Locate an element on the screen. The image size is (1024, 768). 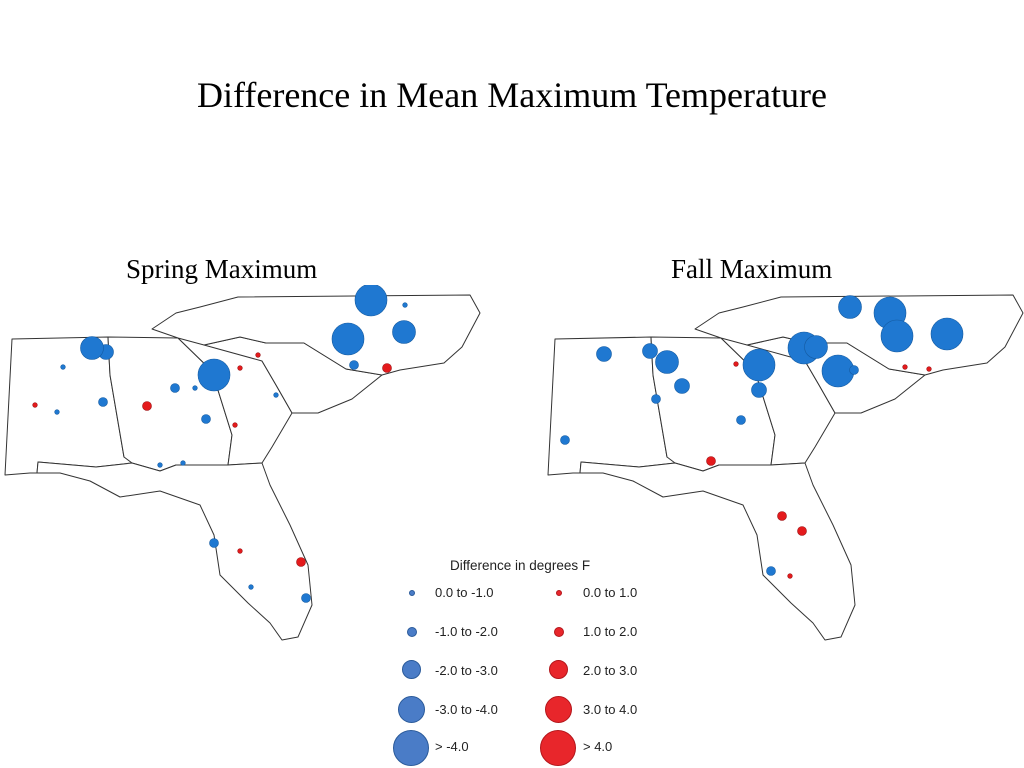
legend-label-warming: 1.0 to 2.0 is located at coordinates (610, 631).